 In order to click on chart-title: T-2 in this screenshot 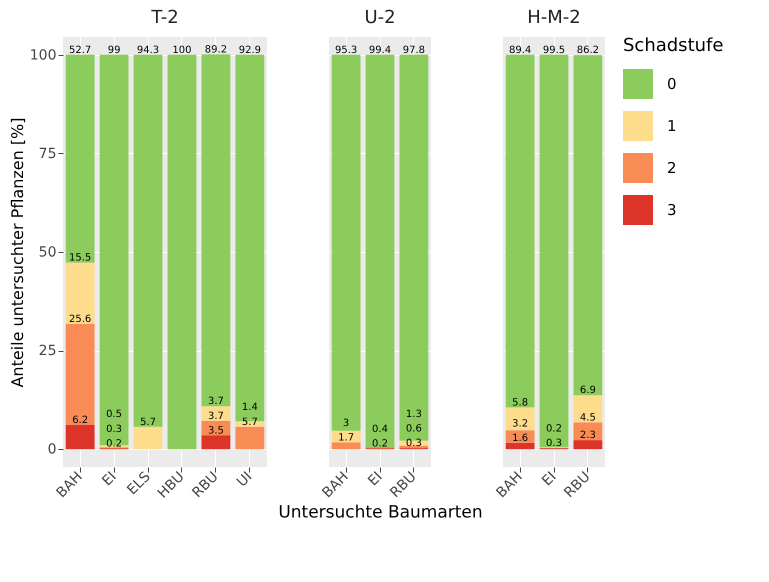, I will do `click(164, 17)`.